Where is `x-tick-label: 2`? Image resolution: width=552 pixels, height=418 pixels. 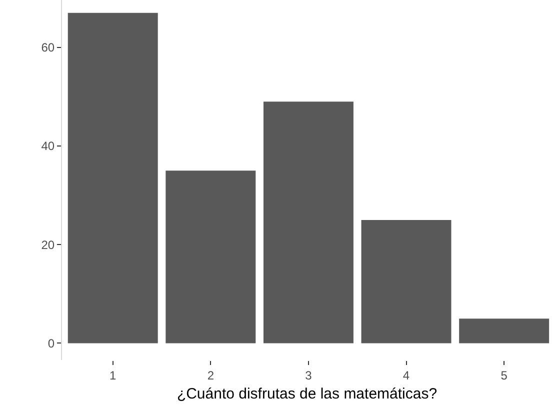 x-tick-label: 2 is located at coordinates (210, 375).